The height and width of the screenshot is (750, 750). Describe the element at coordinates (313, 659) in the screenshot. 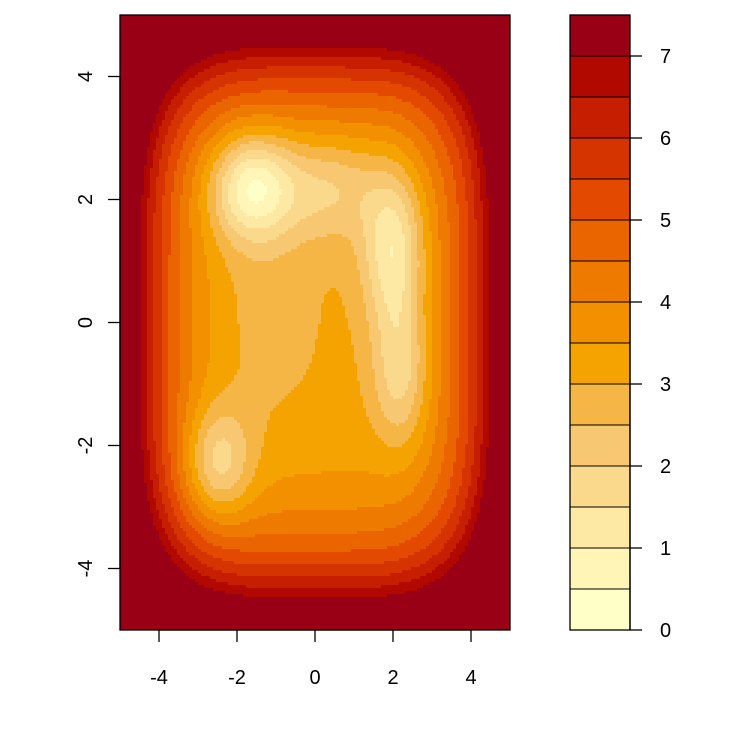

I see `x-axis: -4 -2 0 2 4` at that location.